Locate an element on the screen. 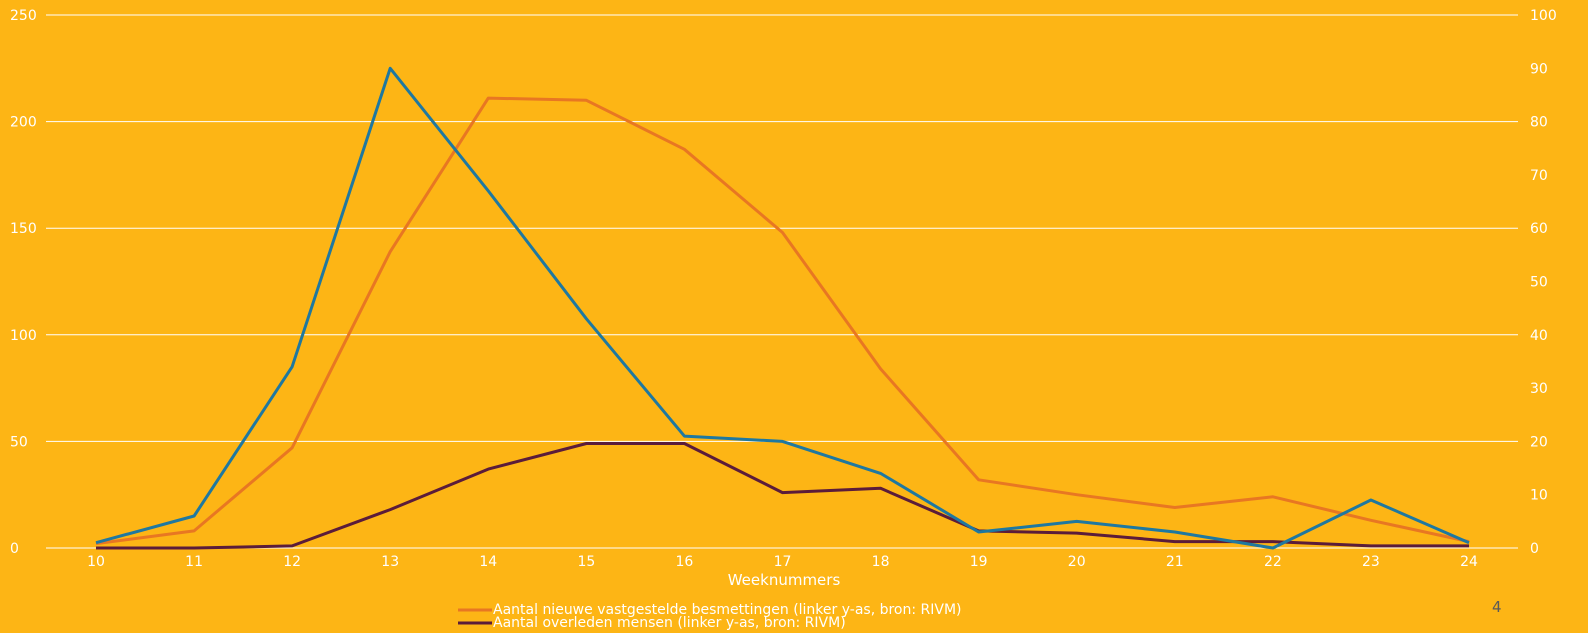 Image resolution: width=1588 pixels, height=633 pixels. x-tick-label: 16 is located at coordinates (685, 562).